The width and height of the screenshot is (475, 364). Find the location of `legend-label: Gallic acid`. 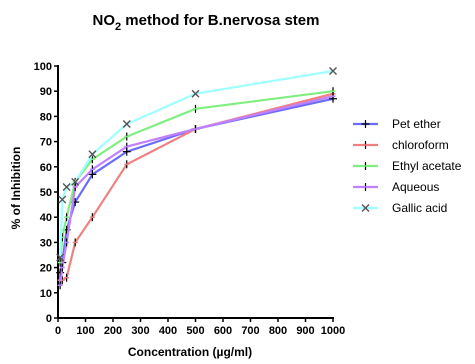

legend-label: Gallic acid is located at coordinates (419, 208).